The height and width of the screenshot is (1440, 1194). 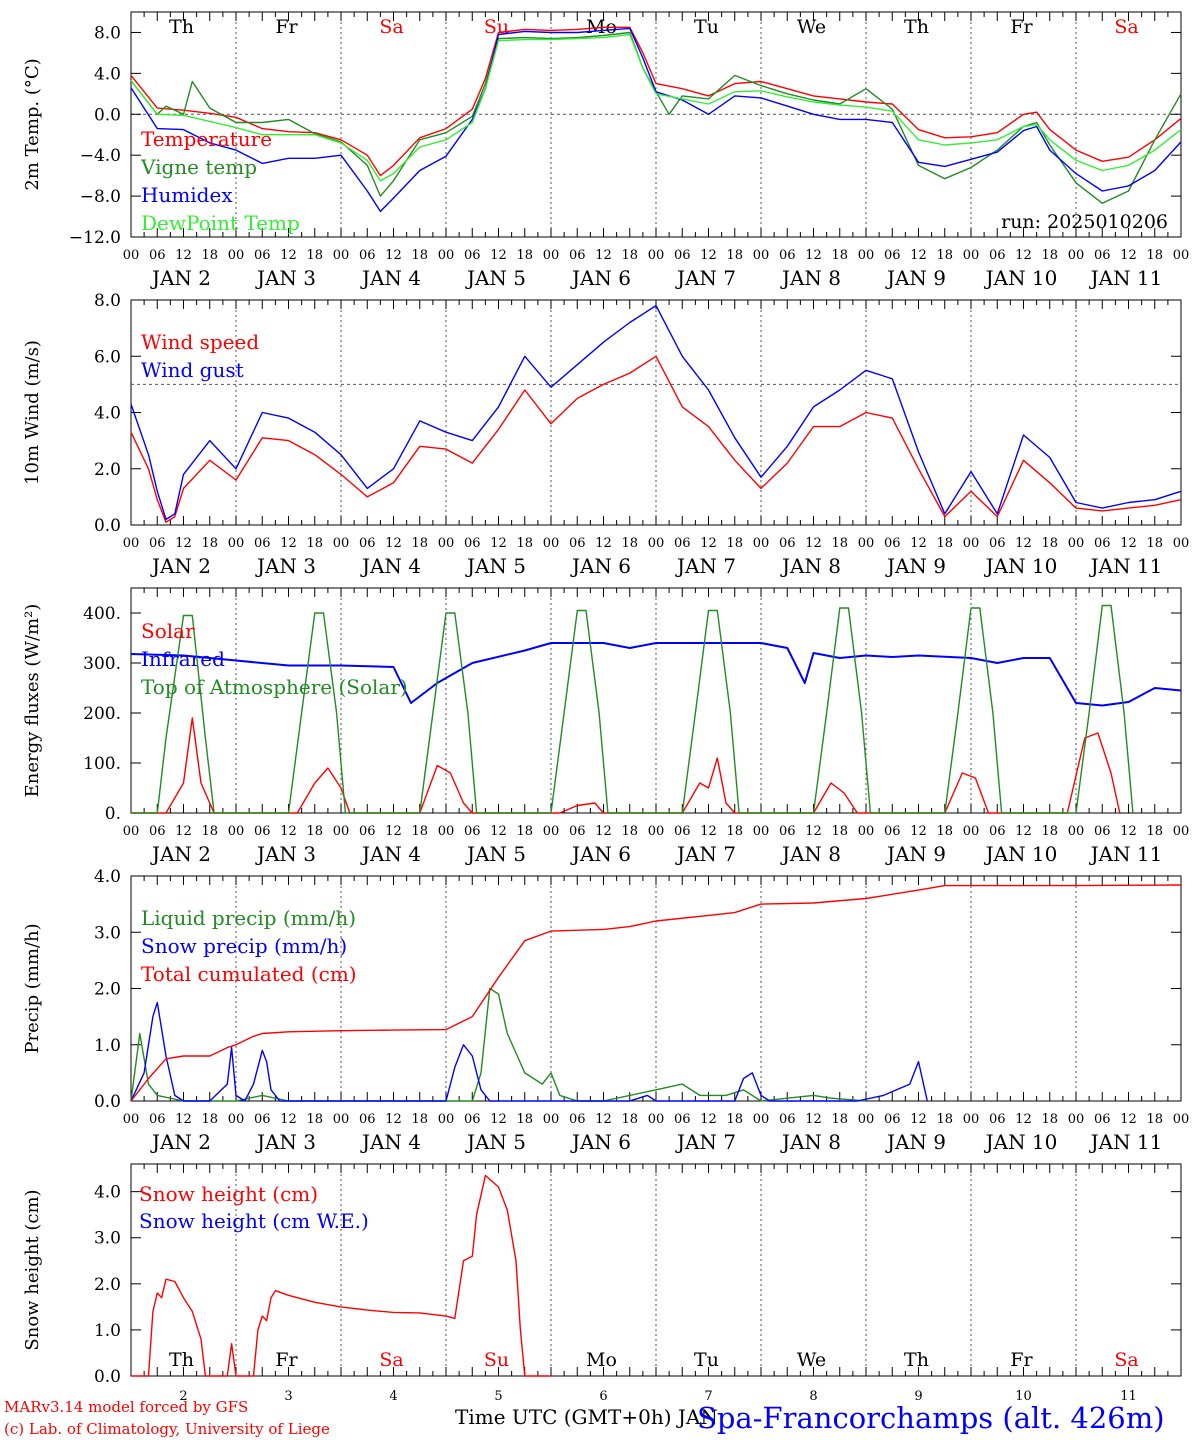 What do you see at coordinates (32, 988) in the screenshot?
I see `y-axis-label: Precip (mm/h)` at bounding box center [32, 988].